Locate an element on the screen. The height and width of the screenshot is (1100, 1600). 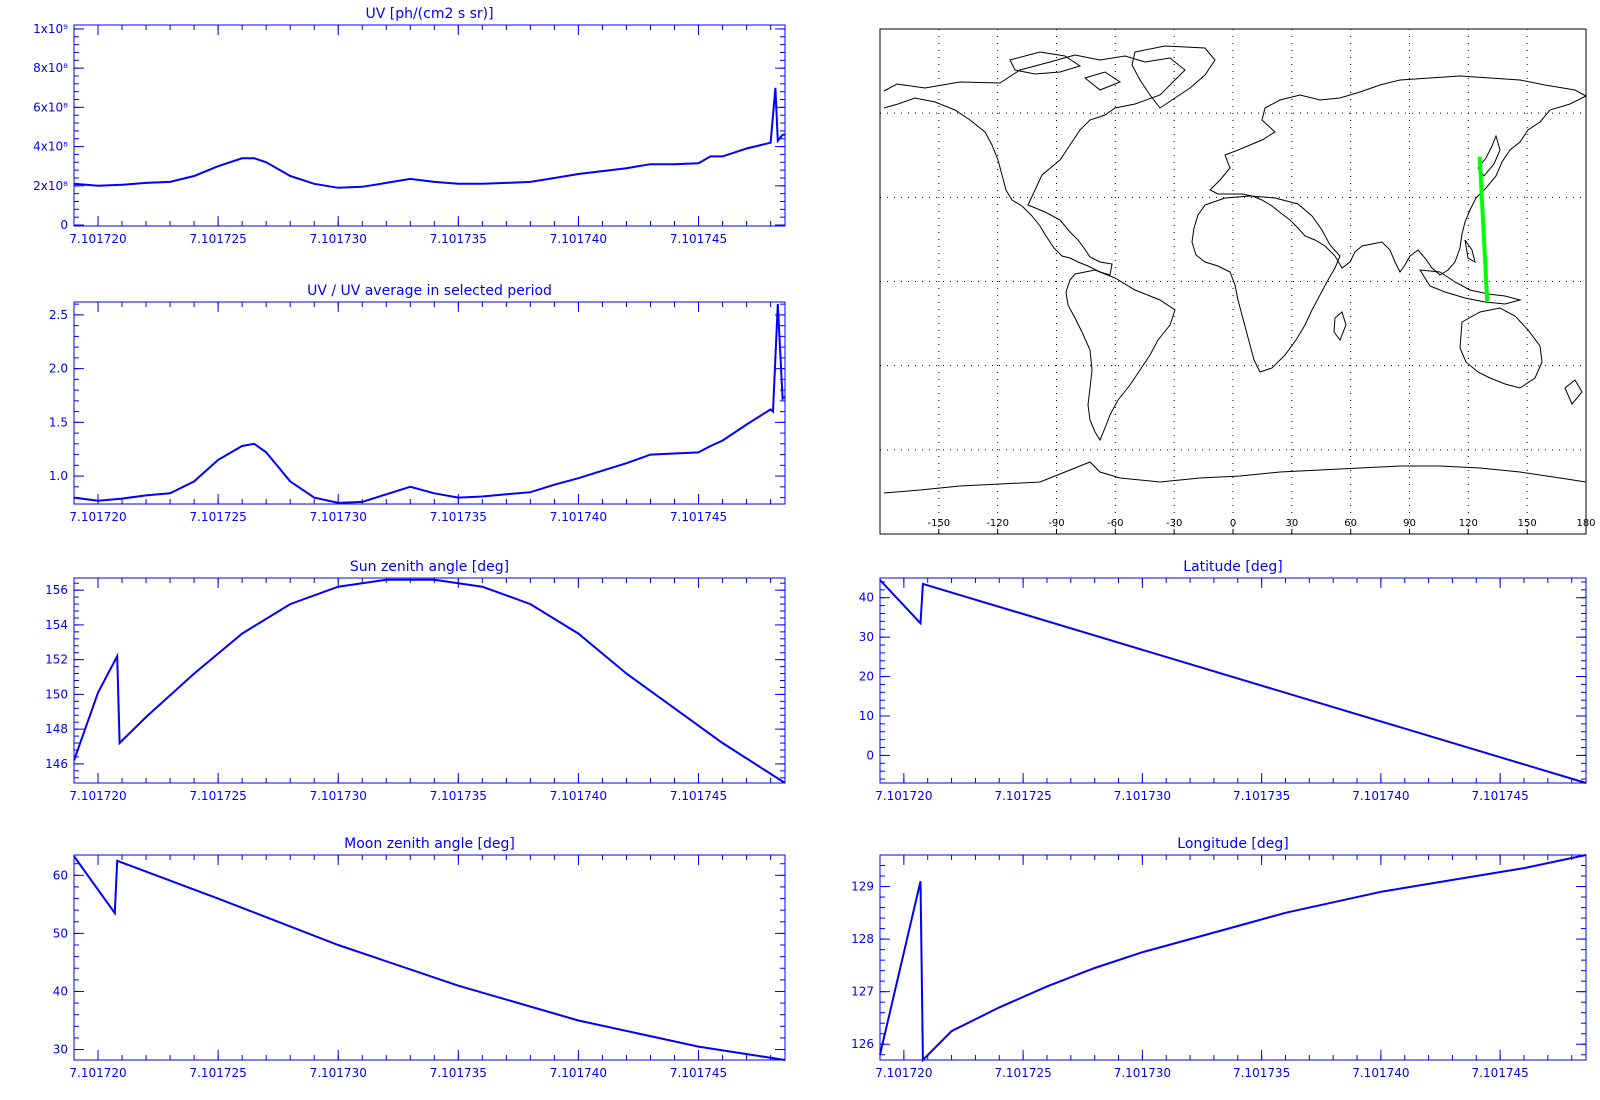
sun-zenith-ytick-label: 146 is located at coordinates (56, 764).